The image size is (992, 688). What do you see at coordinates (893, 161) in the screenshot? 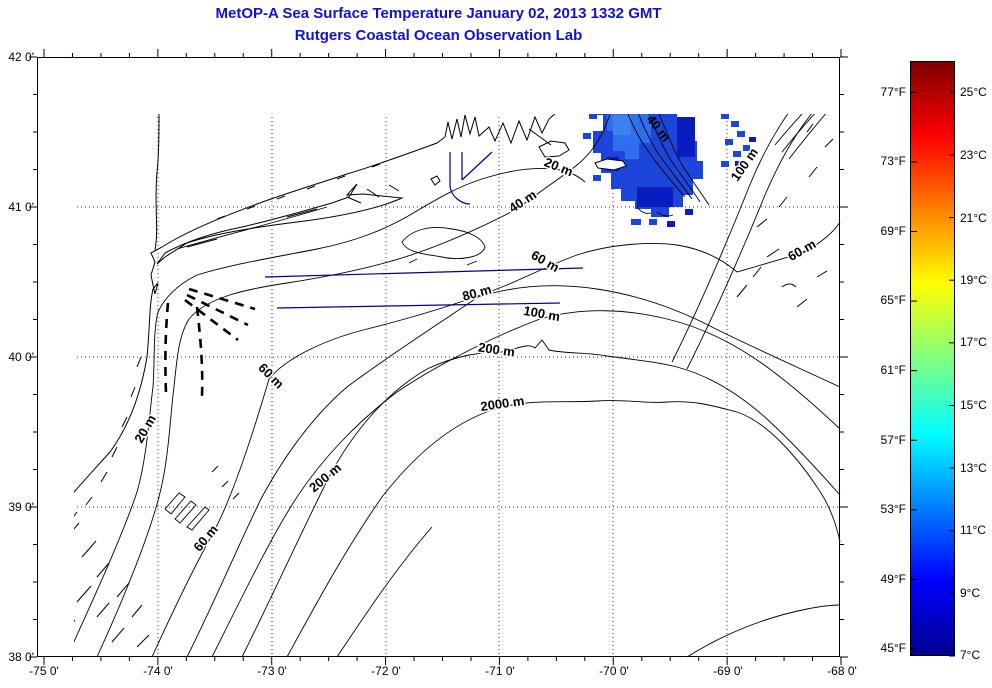
I see `colorbar-f-label: 73°F` at bounding box center [893, 161].